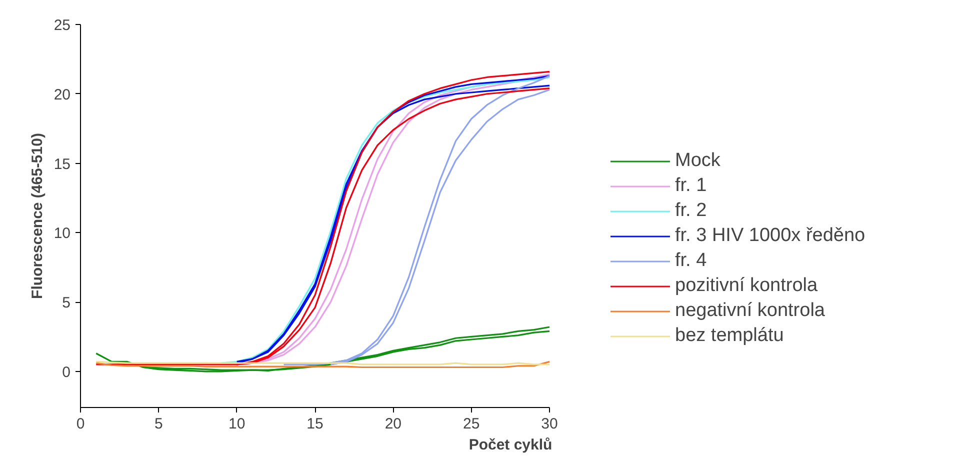 This screenshot has width=954, height=472. What do you see at coordinates (66, 303) in the screenshot?
I see `y-tick-label: 5` at bounding box center [66, 303].